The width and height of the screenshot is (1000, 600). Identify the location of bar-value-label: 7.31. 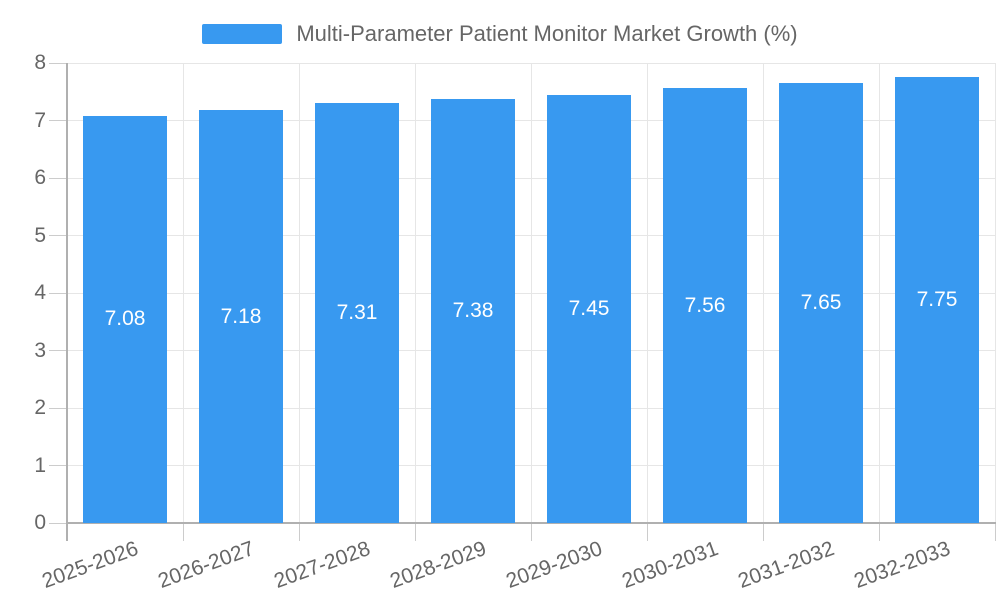
(357, 312).